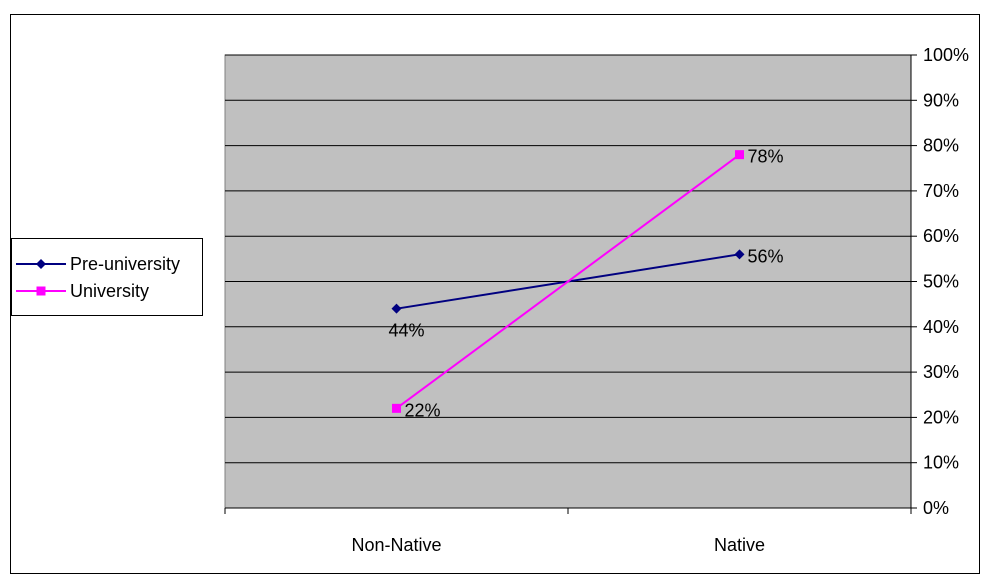  I want to click on y-tick-label: 50%, so click(941, 282).